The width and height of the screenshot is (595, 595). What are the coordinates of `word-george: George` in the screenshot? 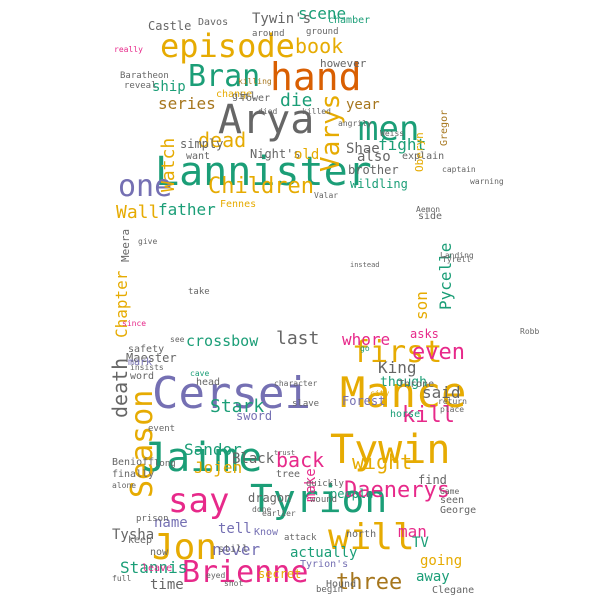 It's located at (458, 510).